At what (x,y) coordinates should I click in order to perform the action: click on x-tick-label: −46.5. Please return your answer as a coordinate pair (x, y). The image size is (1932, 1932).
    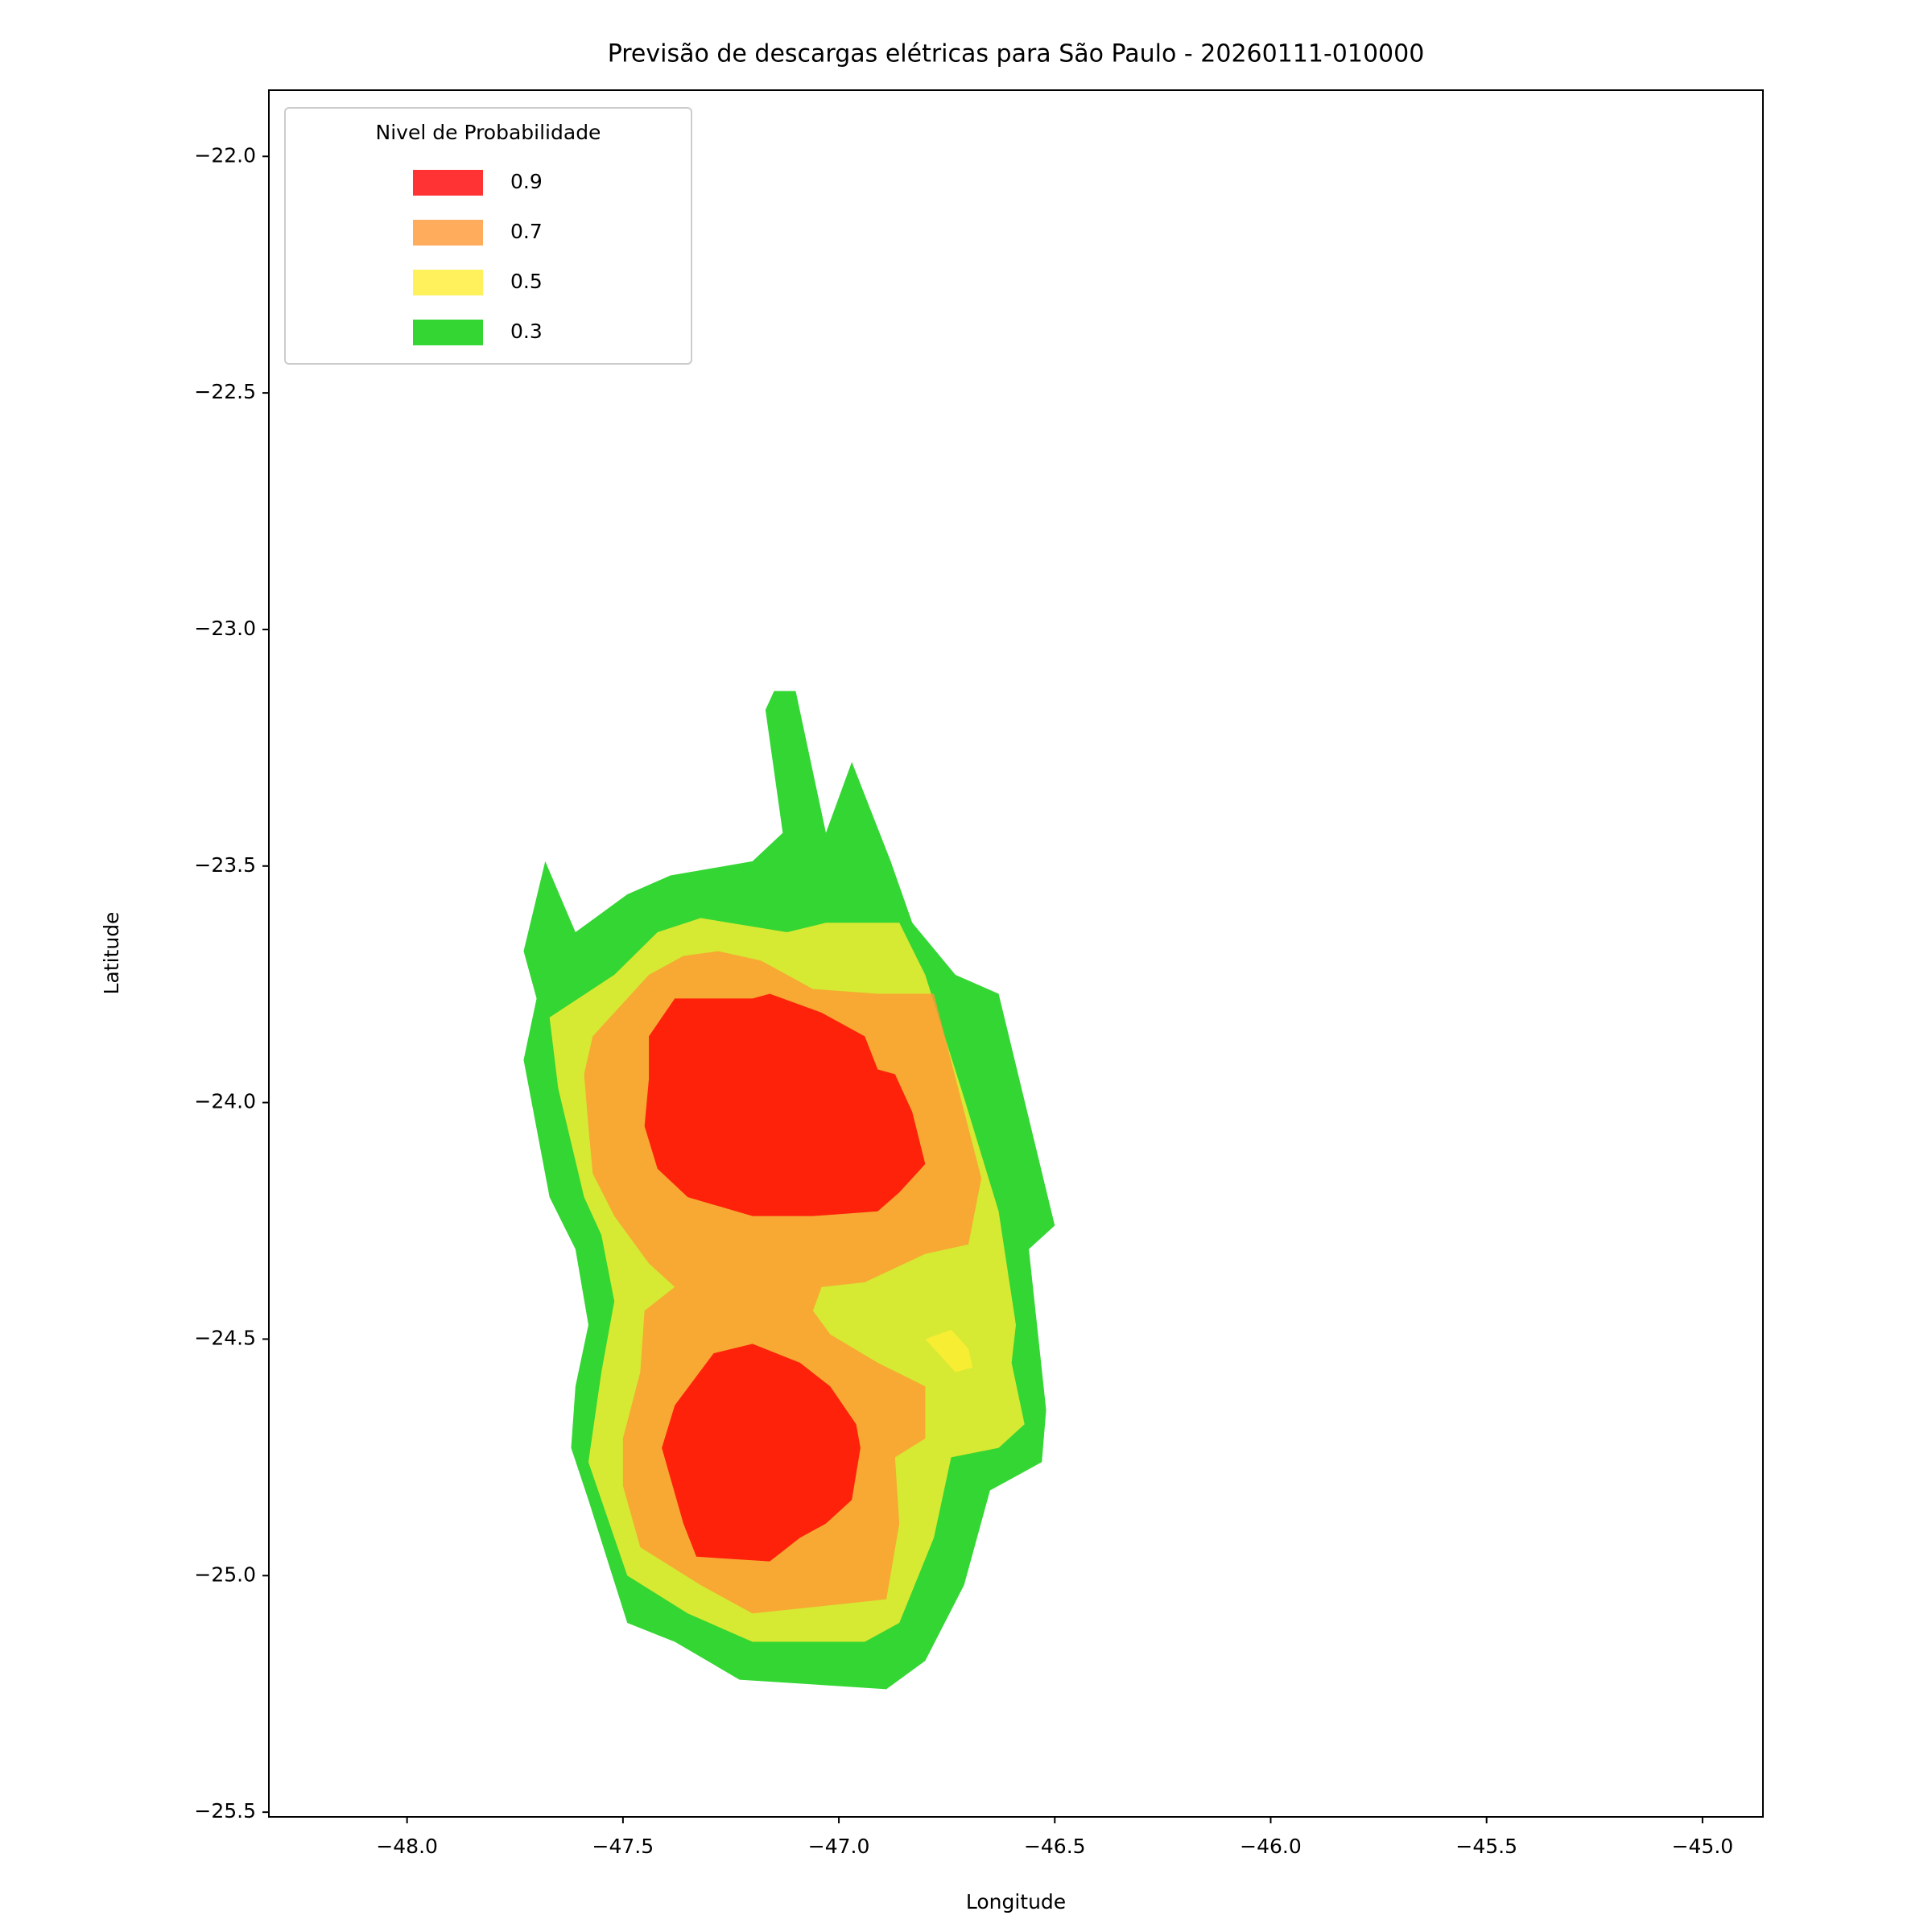
    Looking at the image, I should click on (1055, 1847).